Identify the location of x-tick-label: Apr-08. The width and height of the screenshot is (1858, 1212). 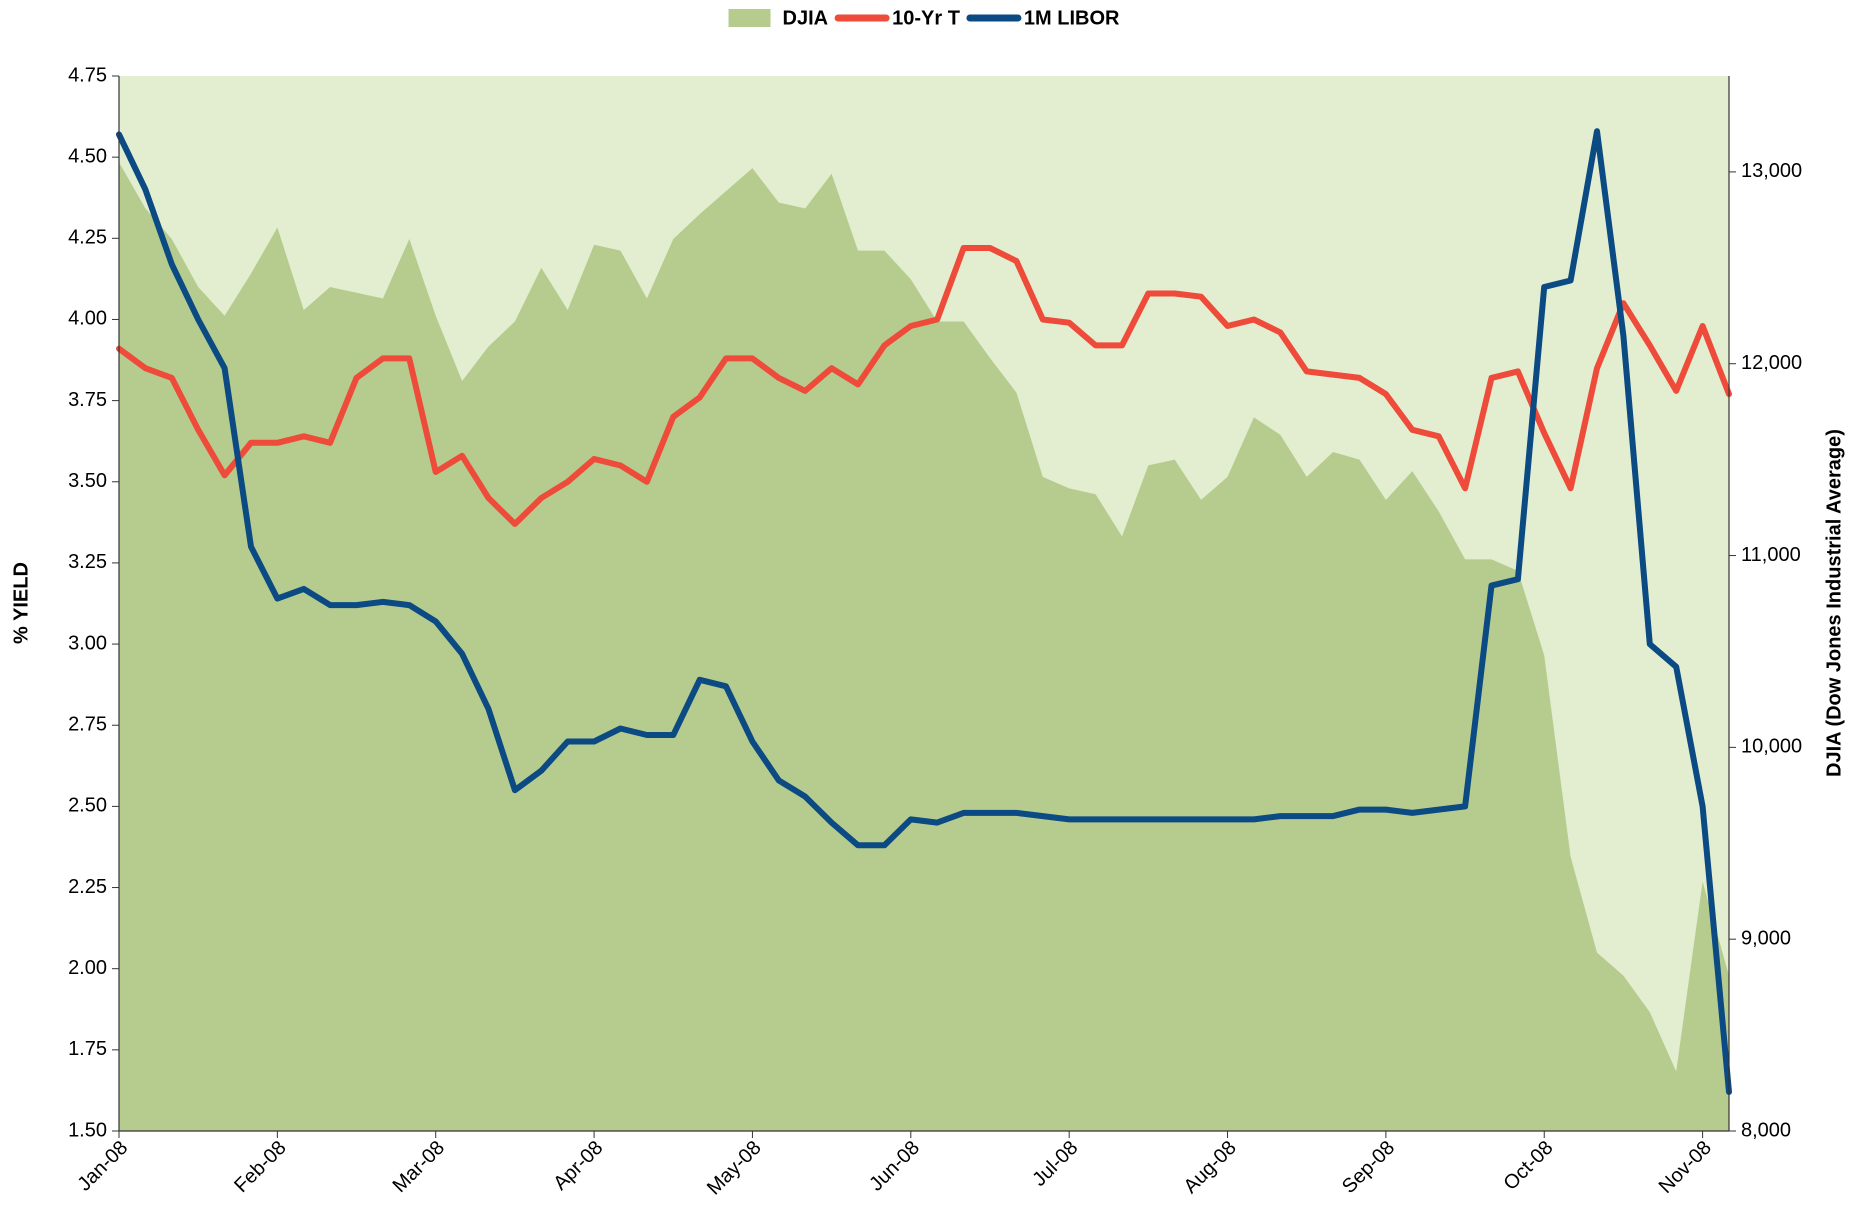
(578, 1166).